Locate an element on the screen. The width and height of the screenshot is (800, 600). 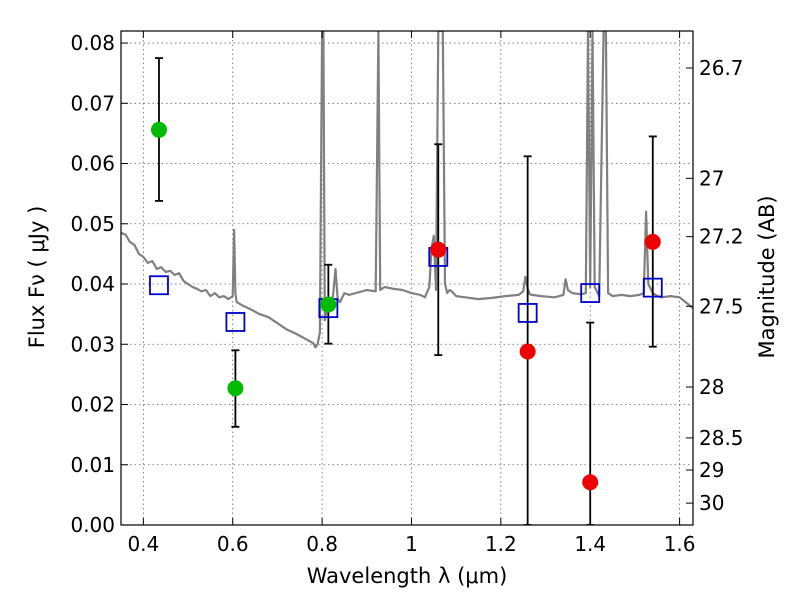
x-tick-label: 1.2 is located at coordinates (501, 544).